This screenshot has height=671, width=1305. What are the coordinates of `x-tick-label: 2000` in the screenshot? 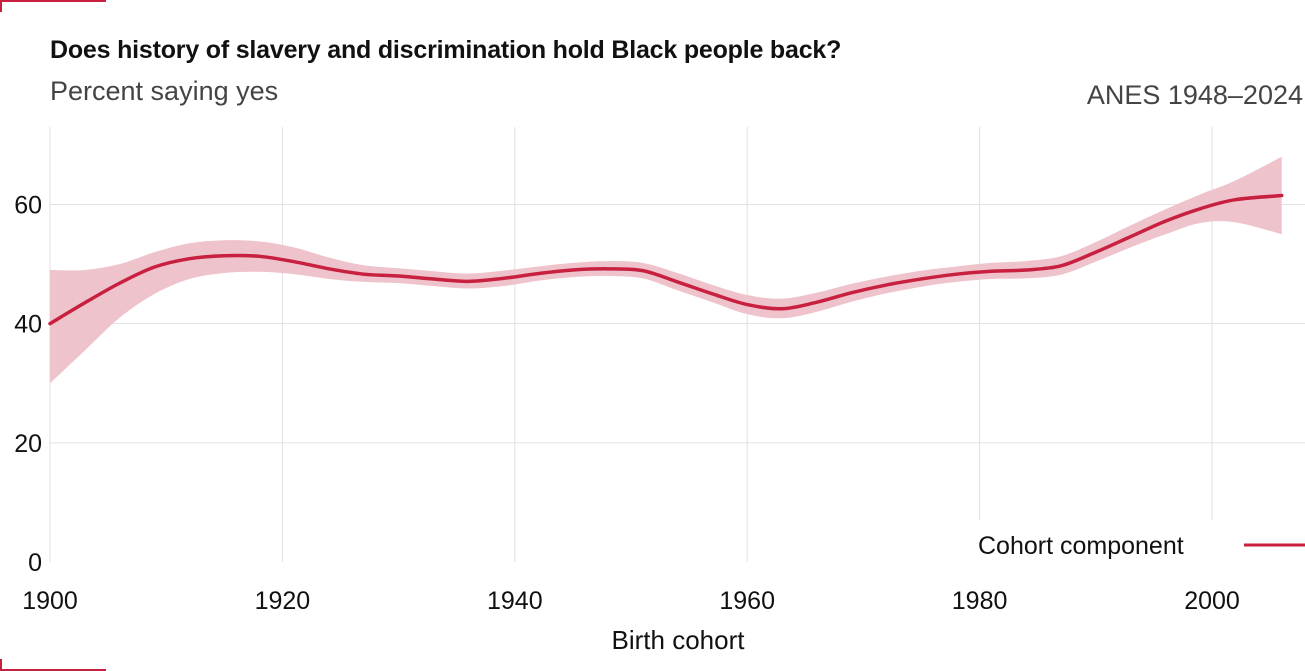 It's located at (1212, 601).